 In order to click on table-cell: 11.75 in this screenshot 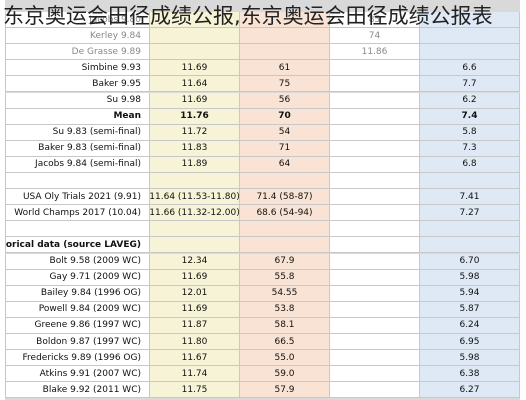, I will do `click(195, 390)`.